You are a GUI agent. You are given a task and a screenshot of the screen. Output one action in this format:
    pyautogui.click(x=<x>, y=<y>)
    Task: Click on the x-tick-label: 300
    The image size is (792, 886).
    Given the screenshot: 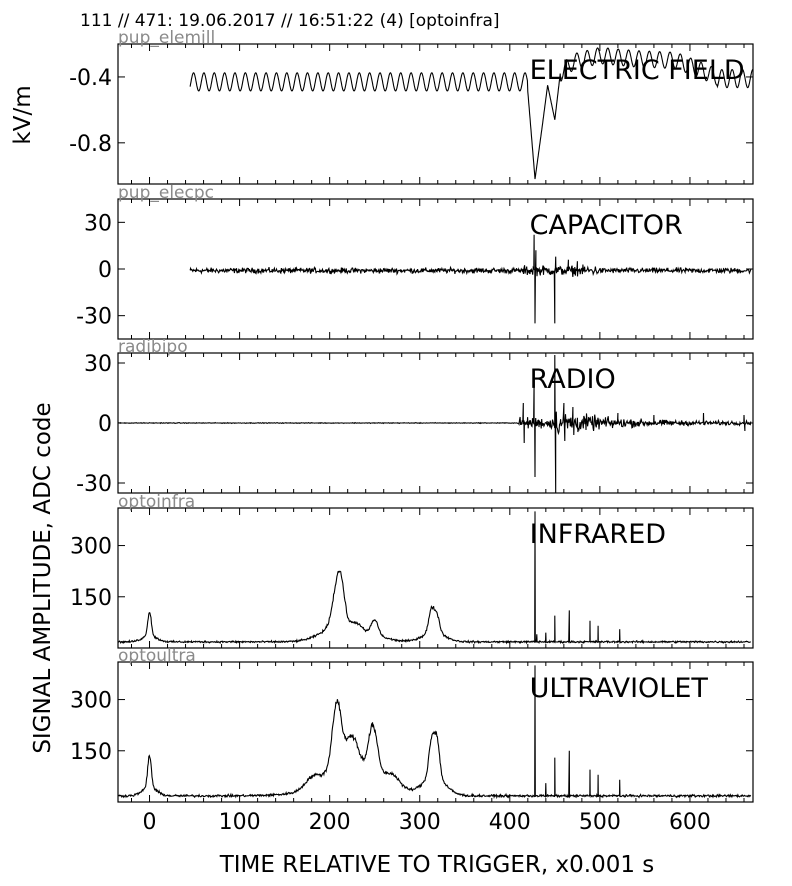 What is the action you would take?
    pyautogui.click(x=420, y=822)
    